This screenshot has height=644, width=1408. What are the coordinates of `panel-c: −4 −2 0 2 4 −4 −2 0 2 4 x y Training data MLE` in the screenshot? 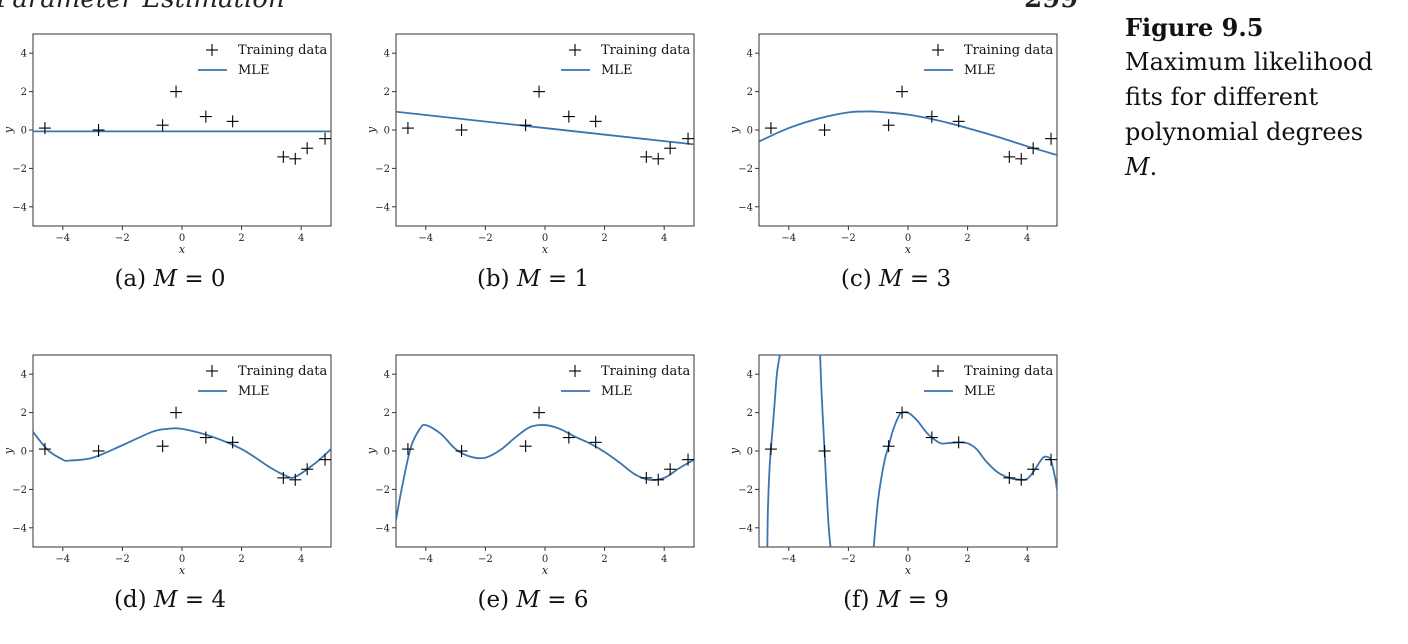 It's located at (896, 144).